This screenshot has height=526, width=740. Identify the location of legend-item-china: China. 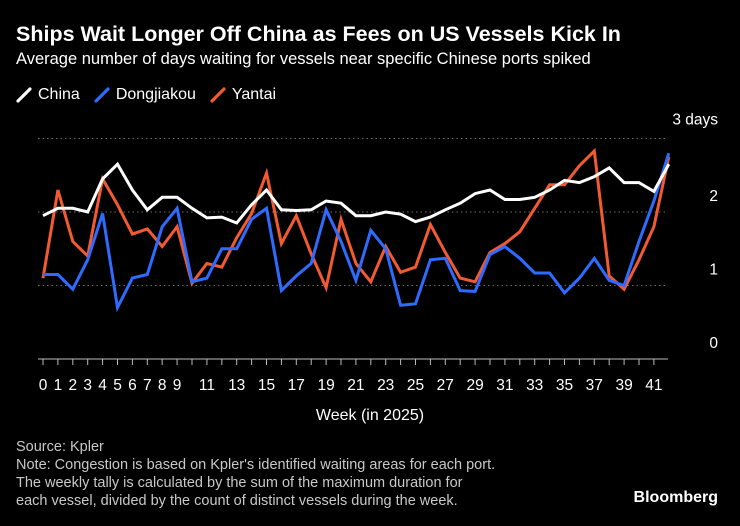
(48, 95).